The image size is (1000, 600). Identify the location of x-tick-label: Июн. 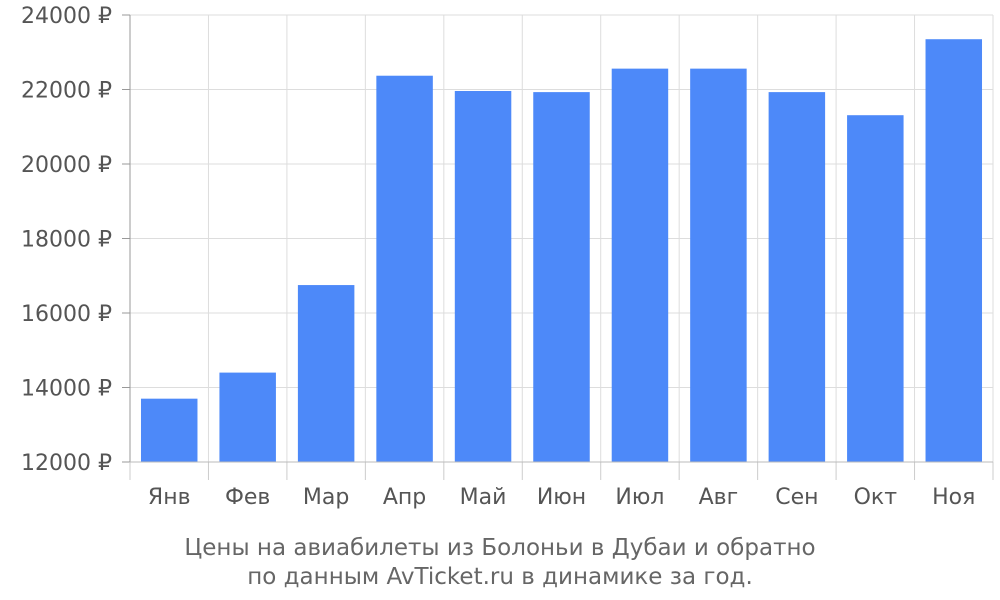
(561, 497).